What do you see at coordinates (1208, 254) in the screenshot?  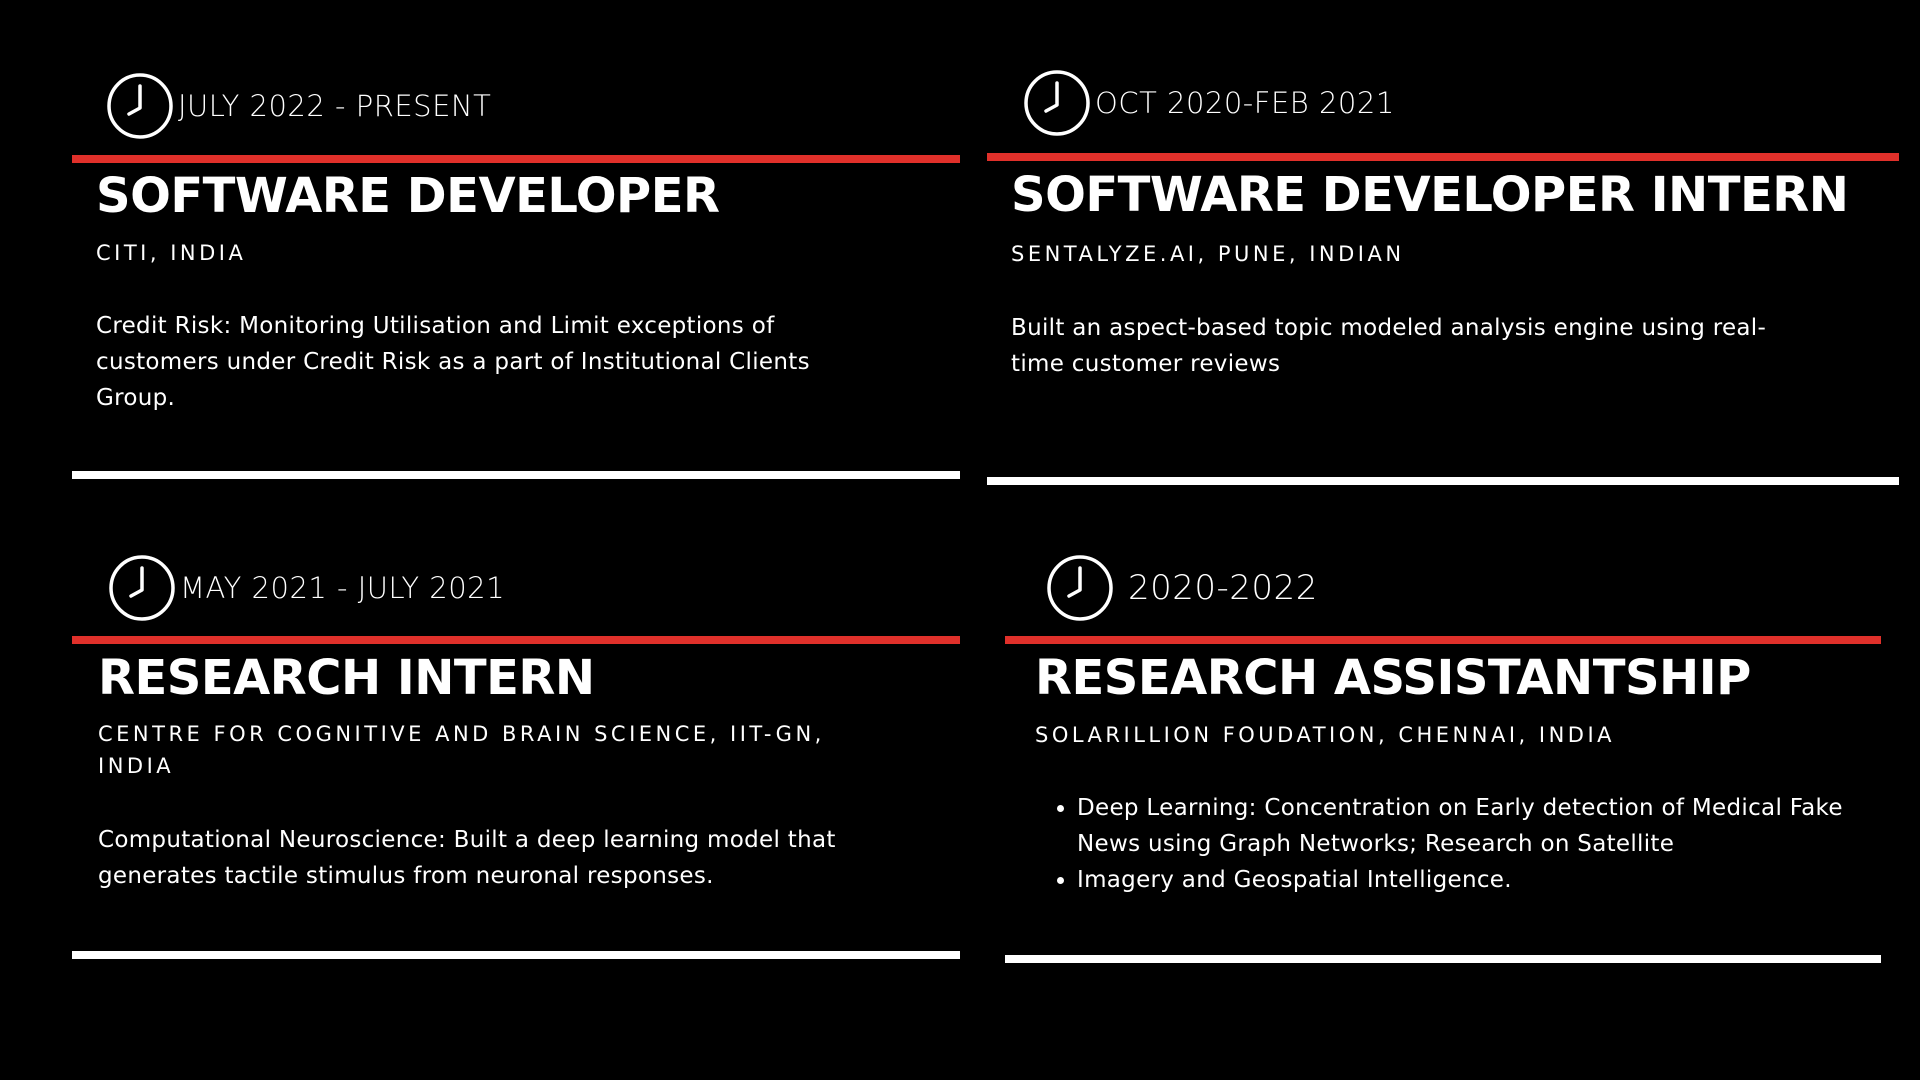 I see `organization: SENTALYZE.AI, PUNE, INDIAN` at bounding box center [1208, 254].